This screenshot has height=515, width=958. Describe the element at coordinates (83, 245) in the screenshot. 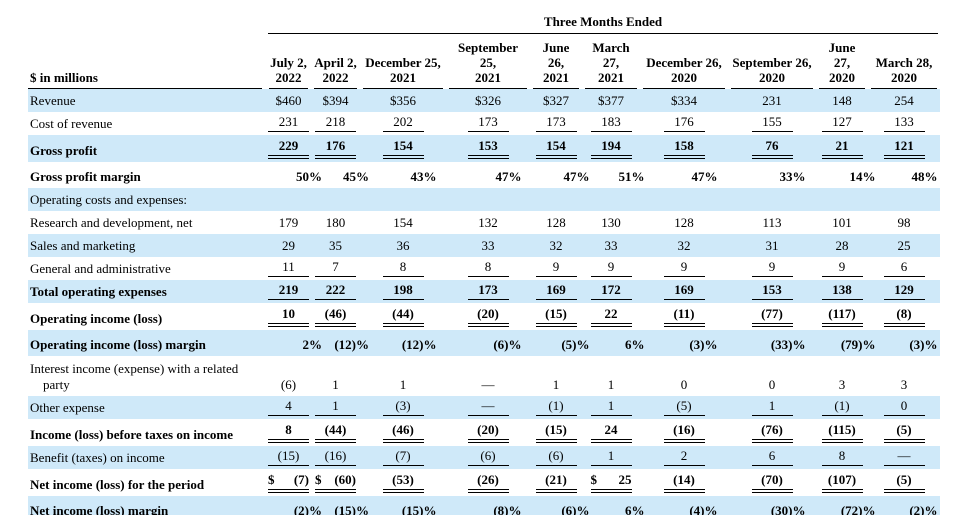

I see `row-label: Sales and marketing` at that location.